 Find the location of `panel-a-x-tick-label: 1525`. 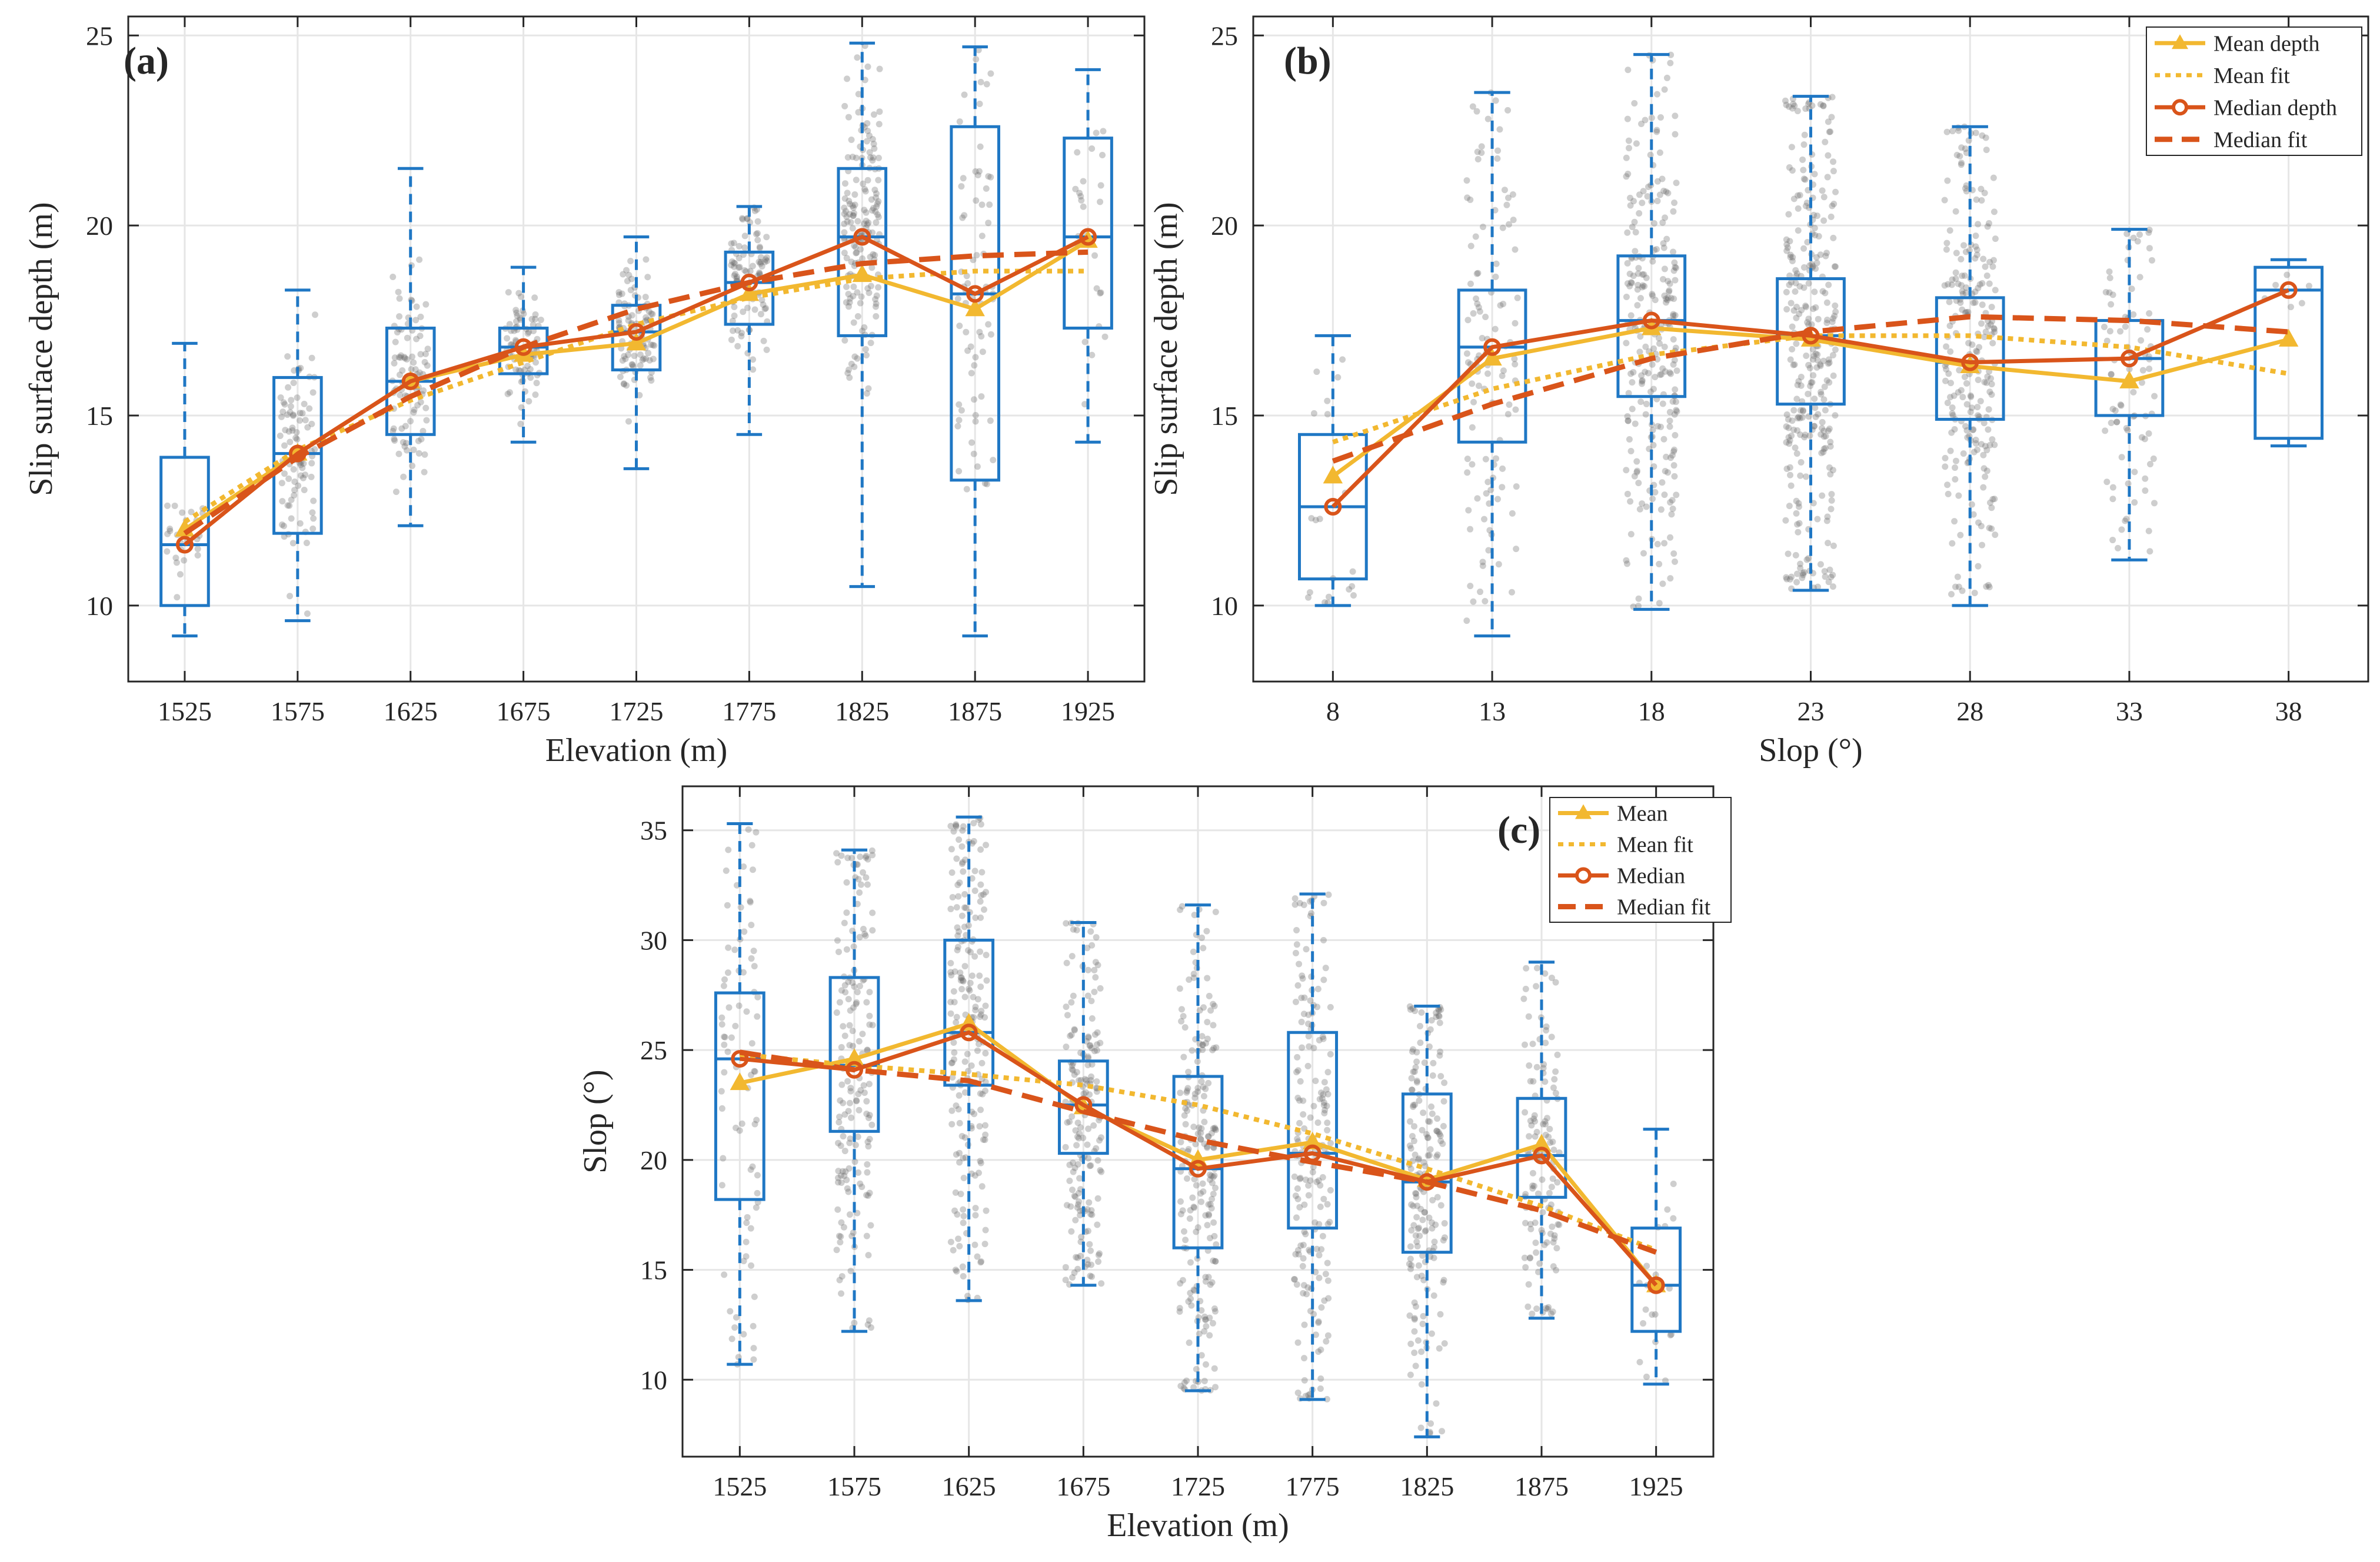

panel-a-x-tick-label: 1525 is located at coordinates (185, 711).